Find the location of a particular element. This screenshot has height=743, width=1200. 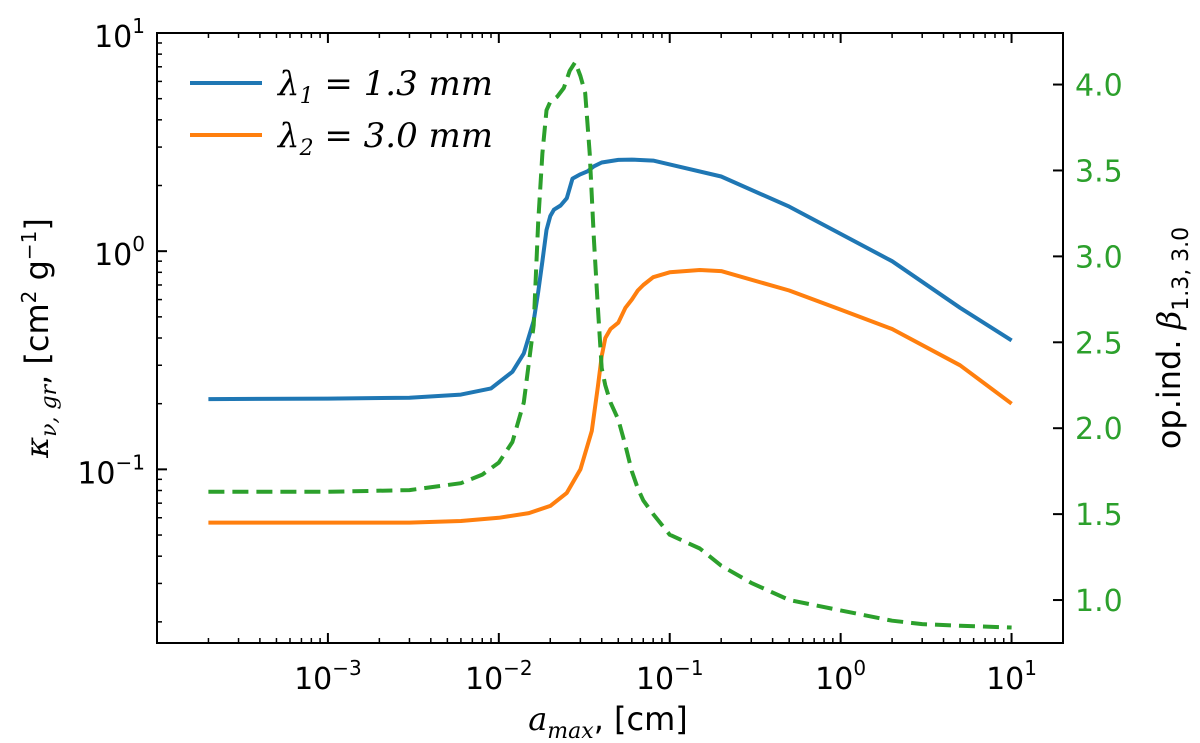

y-right-tick-label: 2.5 is located at coordinates (1099, 343).